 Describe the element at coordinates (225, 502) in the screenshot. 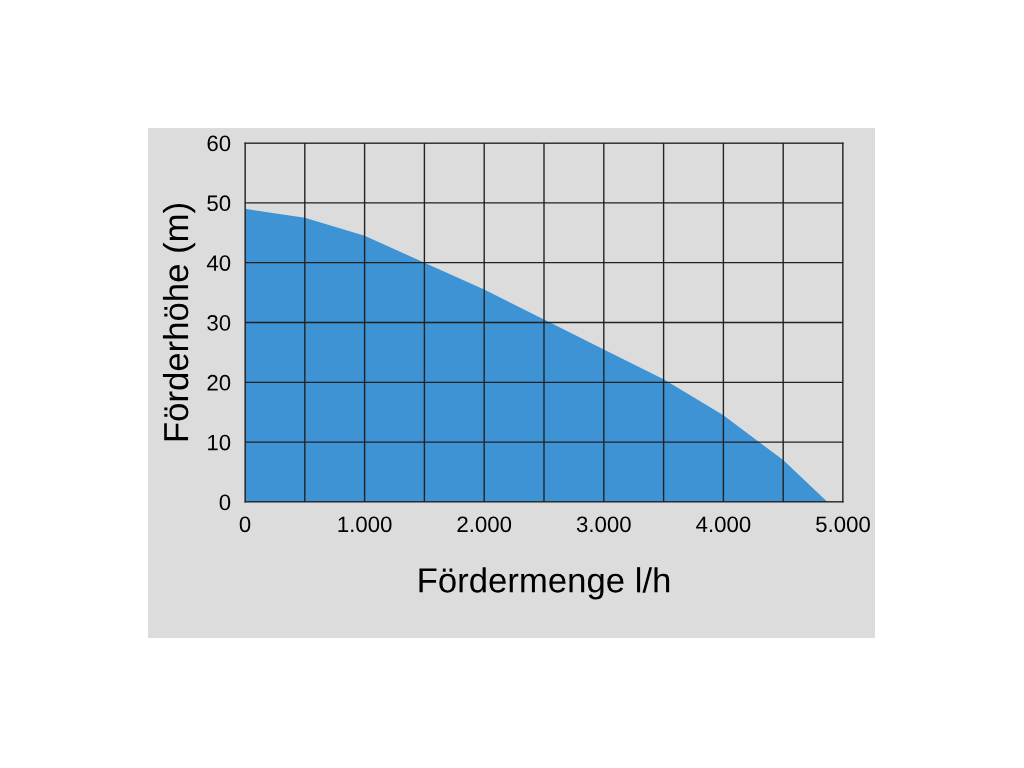

I see `y-tick-label: 0` at that location.